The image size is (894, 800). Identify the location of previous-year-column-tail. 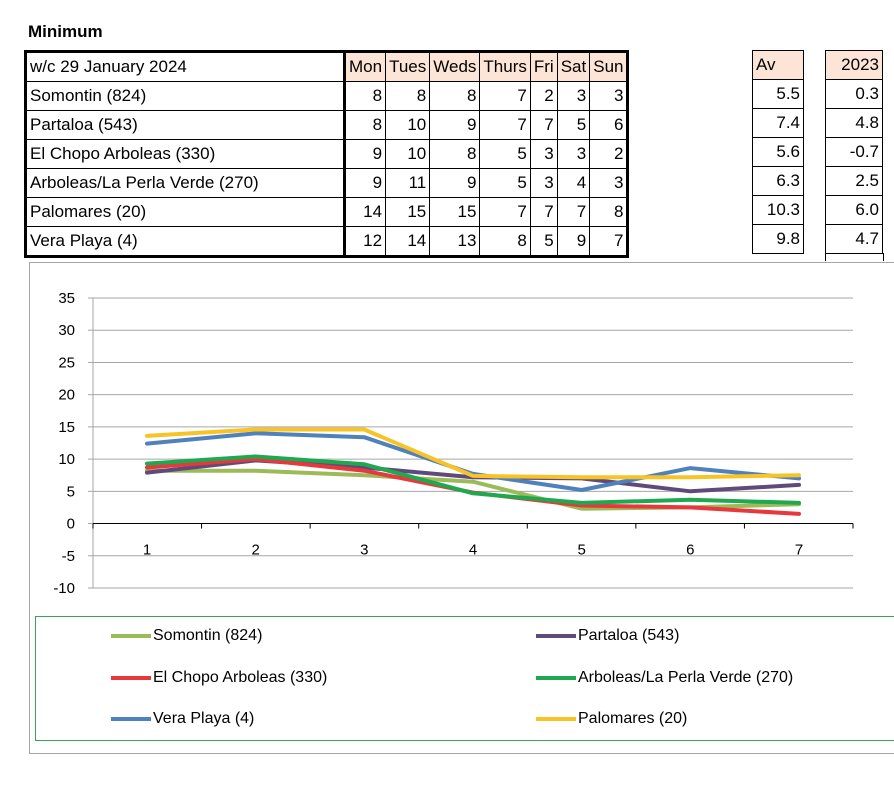
(854, 257).